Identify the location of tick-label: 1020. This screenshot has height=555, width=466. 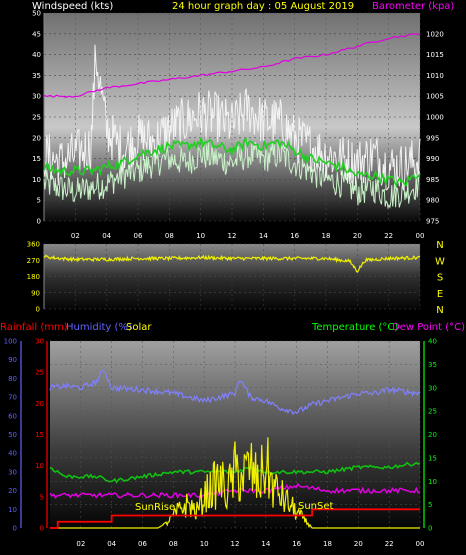
(435, 34).